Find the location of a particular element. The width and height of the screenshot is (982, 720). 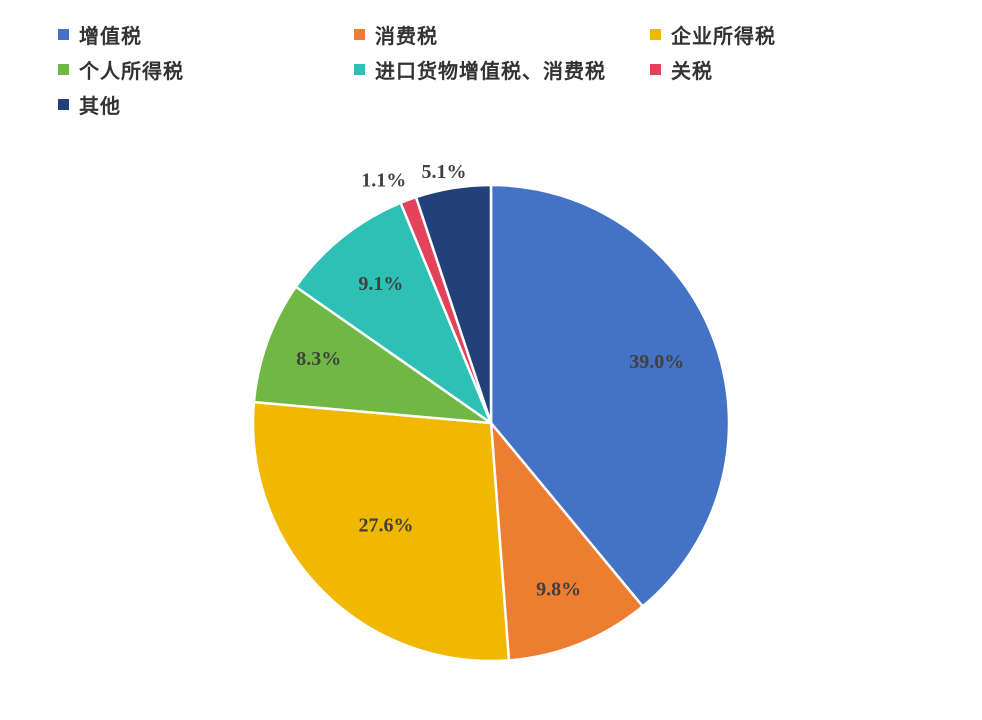

legend-swatch-customs-duty is located at coordinates (655, 69).